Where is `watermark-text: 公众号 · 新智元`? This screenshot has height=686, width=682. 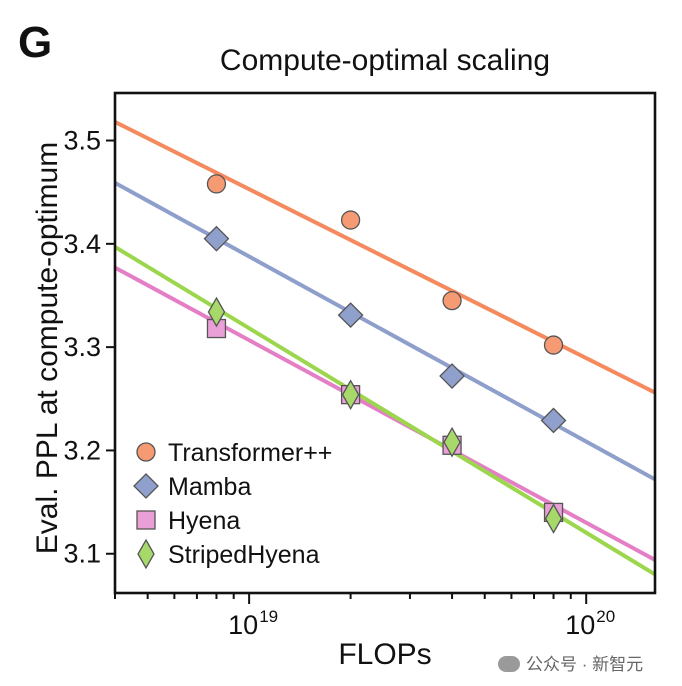
watermark-text: 公众号 · 新智元 is located at coordinates (585, 664).